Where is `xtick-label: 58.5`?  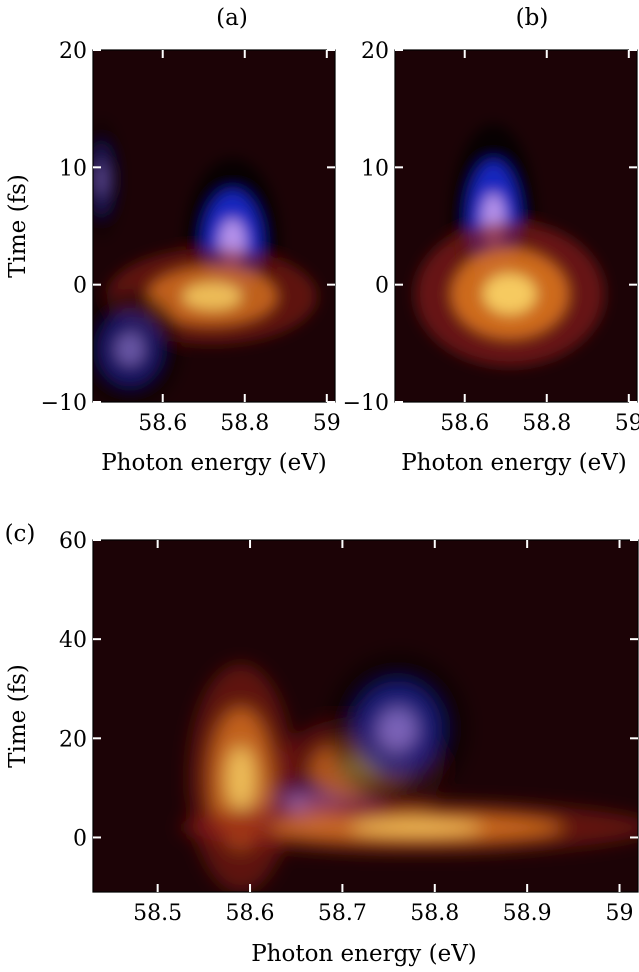
xtick-label: 58.5 is located at coordinates (157, 913).